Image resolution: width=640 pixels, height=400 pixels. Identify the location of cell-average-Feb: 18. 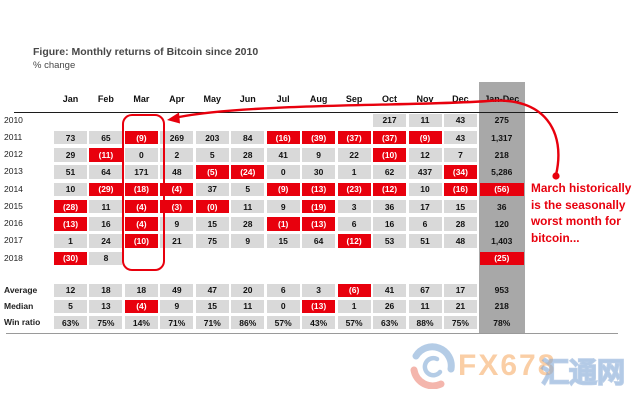
(106, 290).